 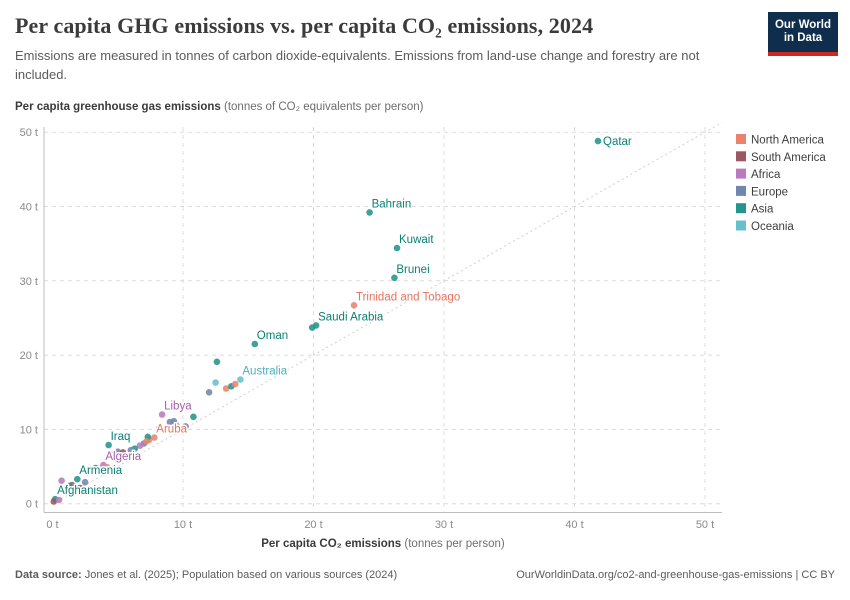 What do you see at coordinates (394, 278) in the screenshot?
I see `data-point-brunei` at bounding box center [394, 278].